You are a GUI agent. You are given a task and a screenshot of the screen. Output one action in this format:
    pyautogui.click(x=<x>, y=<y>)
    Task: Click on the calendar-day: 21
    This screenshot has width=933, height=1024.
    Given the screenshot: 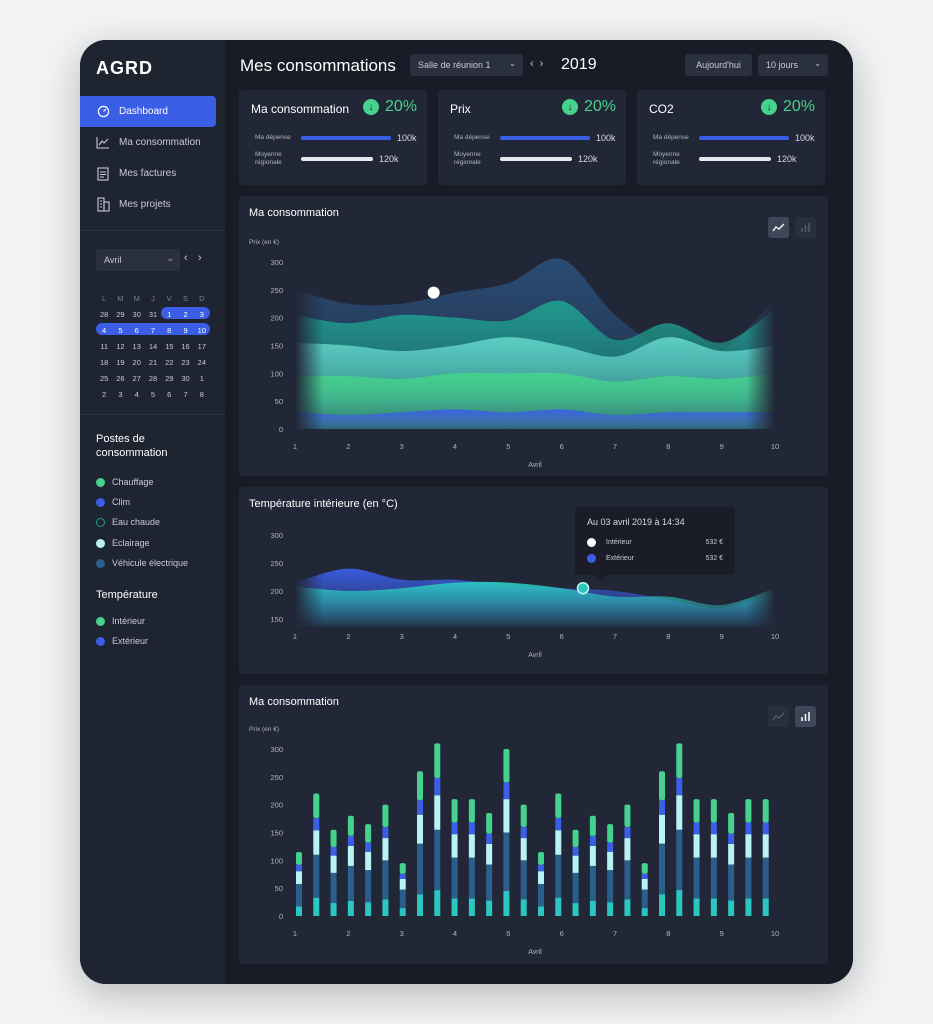 What is the action you would take?
    pyautogui.click(x=153, y=362)
    